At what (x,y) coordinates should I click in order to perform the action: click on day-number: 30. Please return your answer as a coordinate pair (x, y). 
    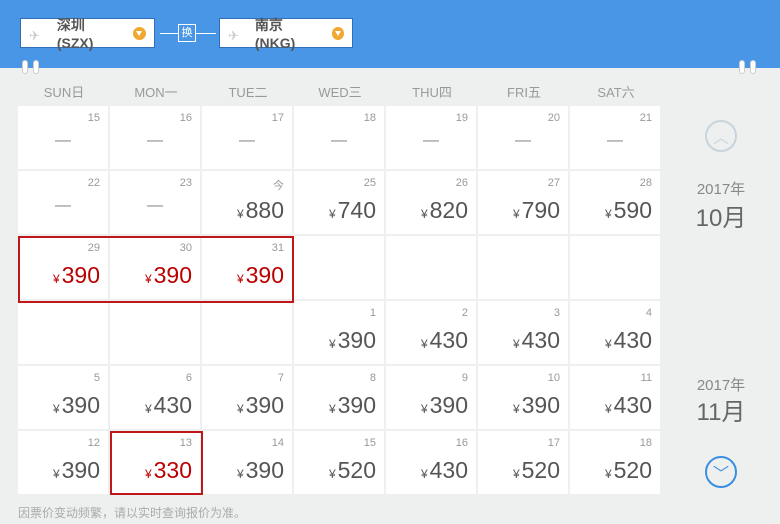
    Looking at the image, I should click on (185, 248).